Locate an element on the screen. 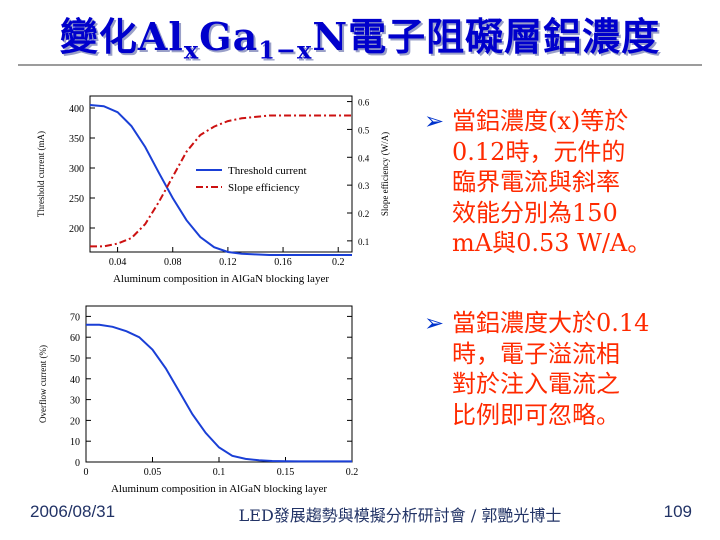  y-tick-label: 40 is located at coordinates (75, 380).